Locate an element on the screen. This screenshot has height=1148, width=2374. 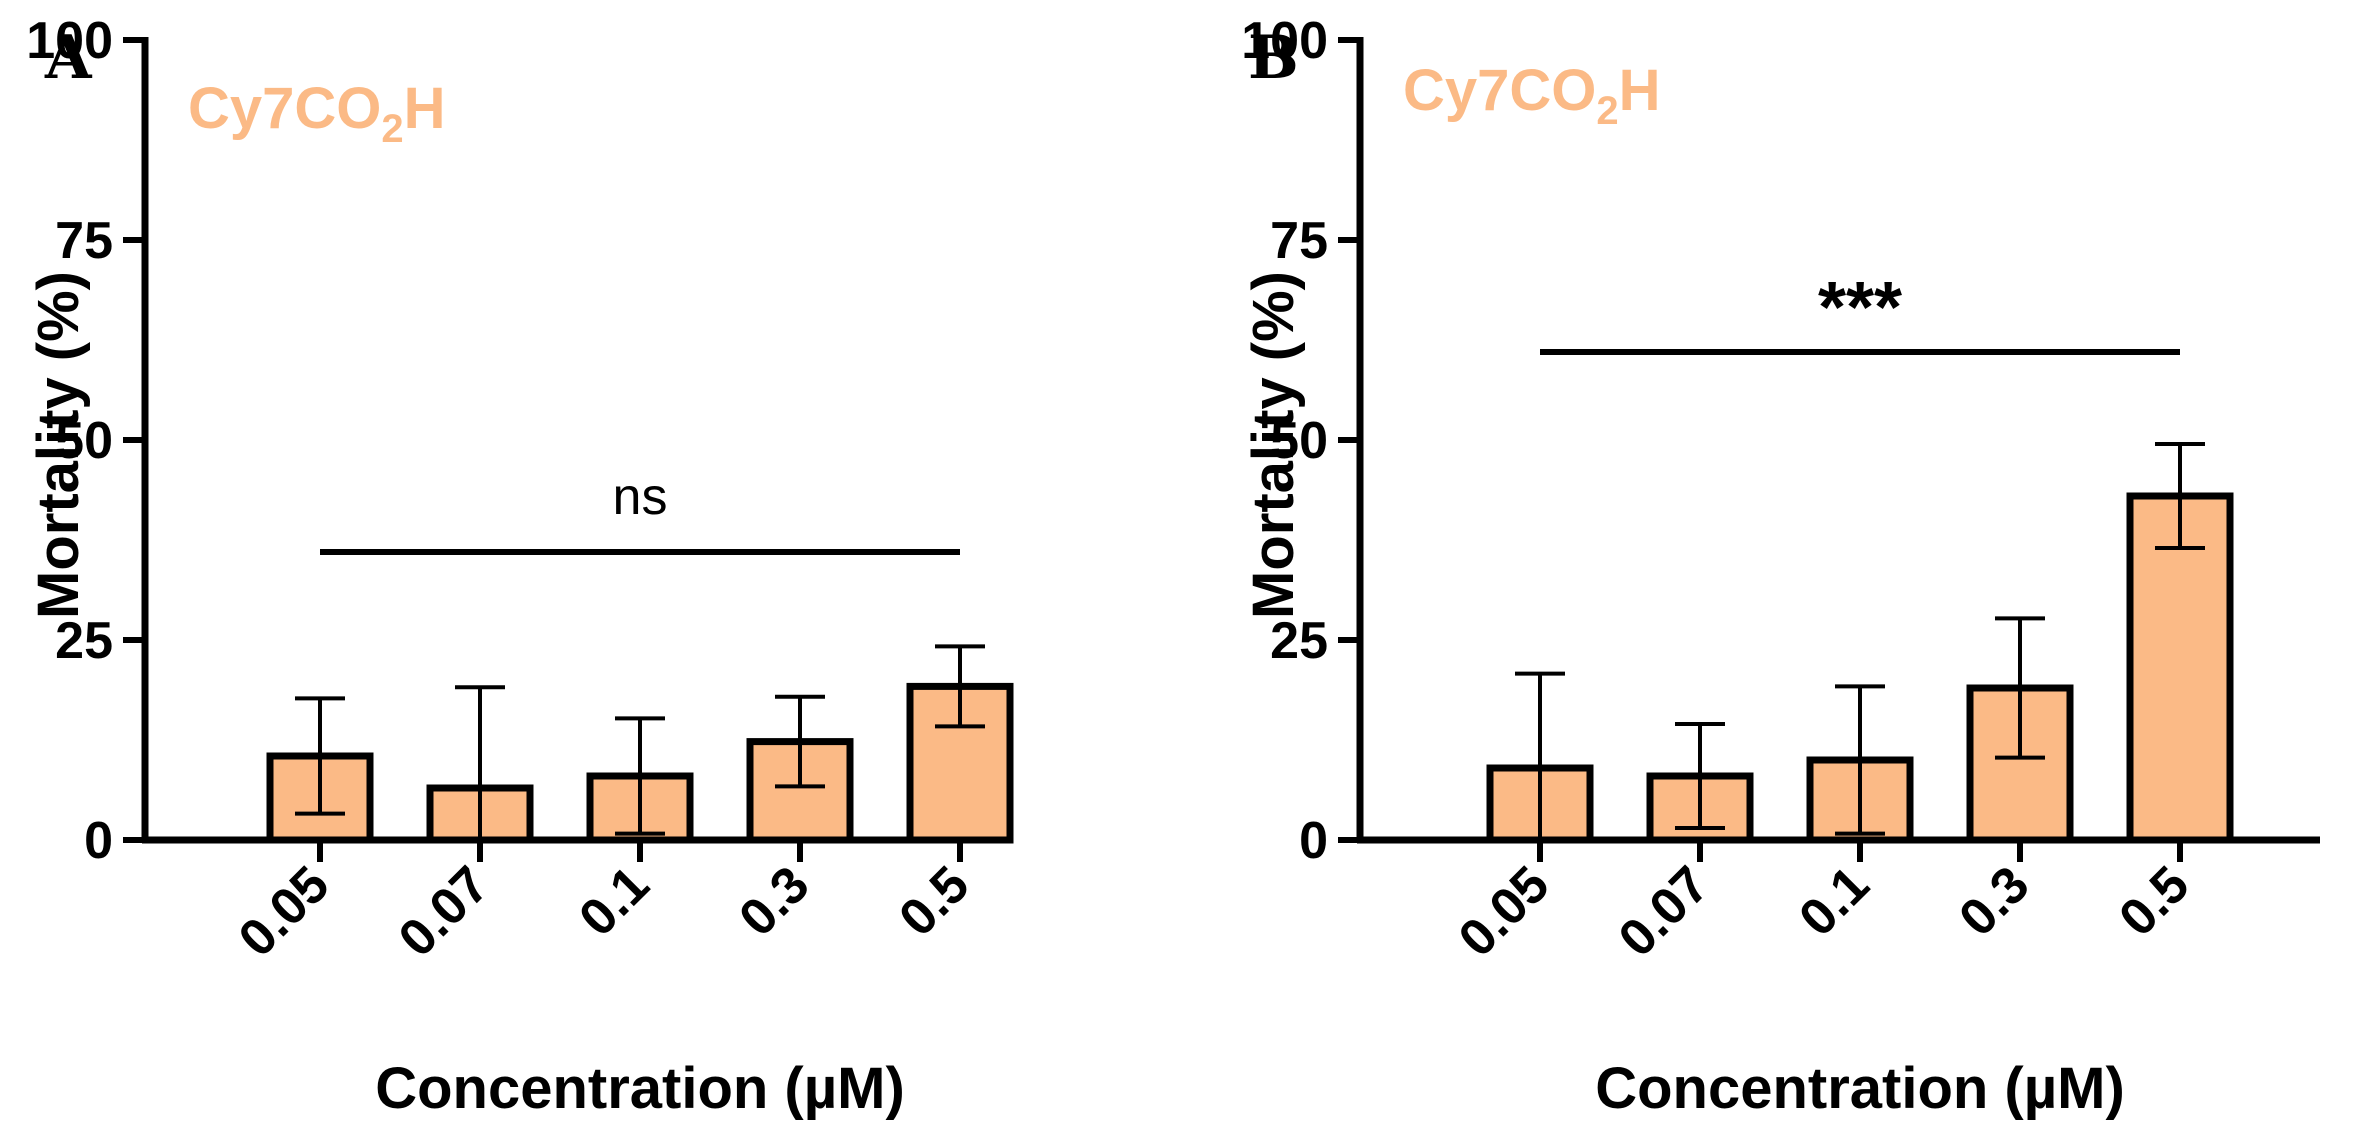
panel-letter-b: B is located at coordinates (1273, 58).